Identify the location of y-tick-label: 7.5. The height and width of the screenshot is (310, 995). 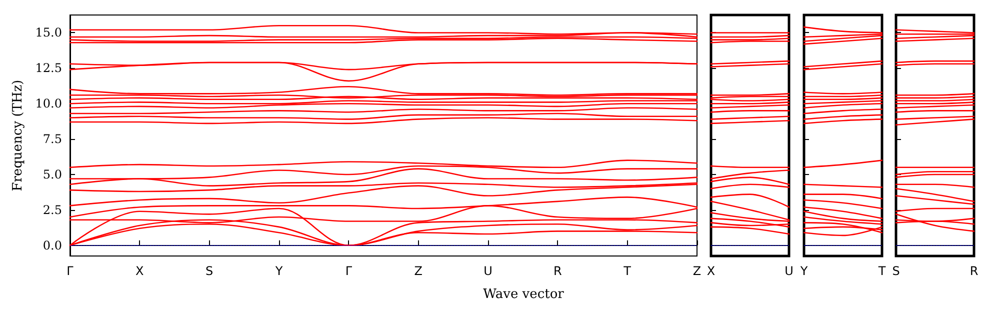
(52, 139).